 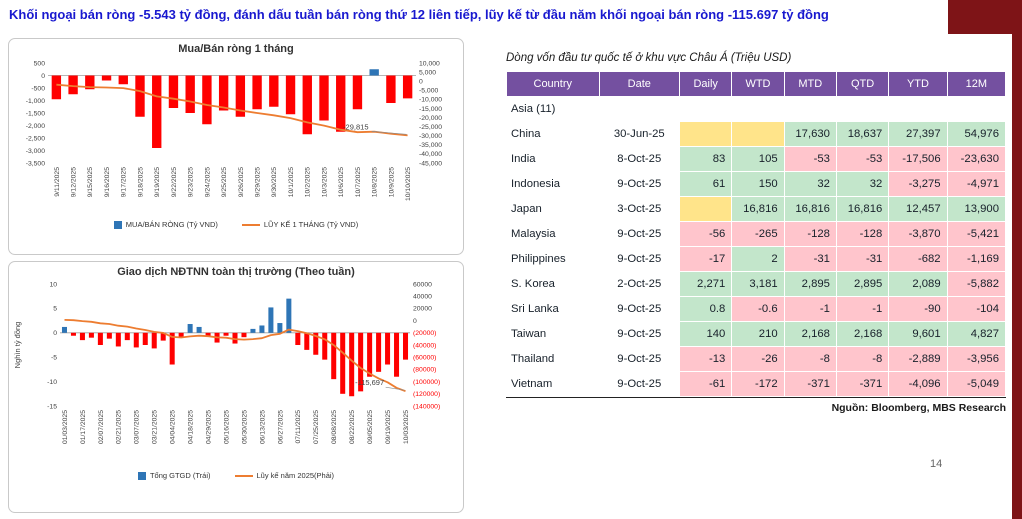 What do you see at coordinates (918, 359) in the screenshot?
I see `value-cell: -2,889` at bounding box center [918, 359].